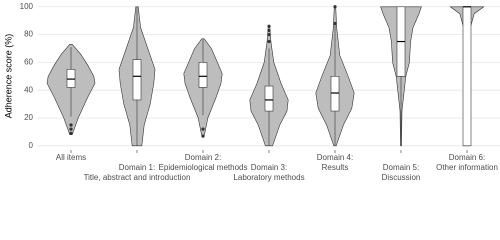 This screenshot has width=500, height=240. I want to click on y-tick-label: 20, so click(28, 117).